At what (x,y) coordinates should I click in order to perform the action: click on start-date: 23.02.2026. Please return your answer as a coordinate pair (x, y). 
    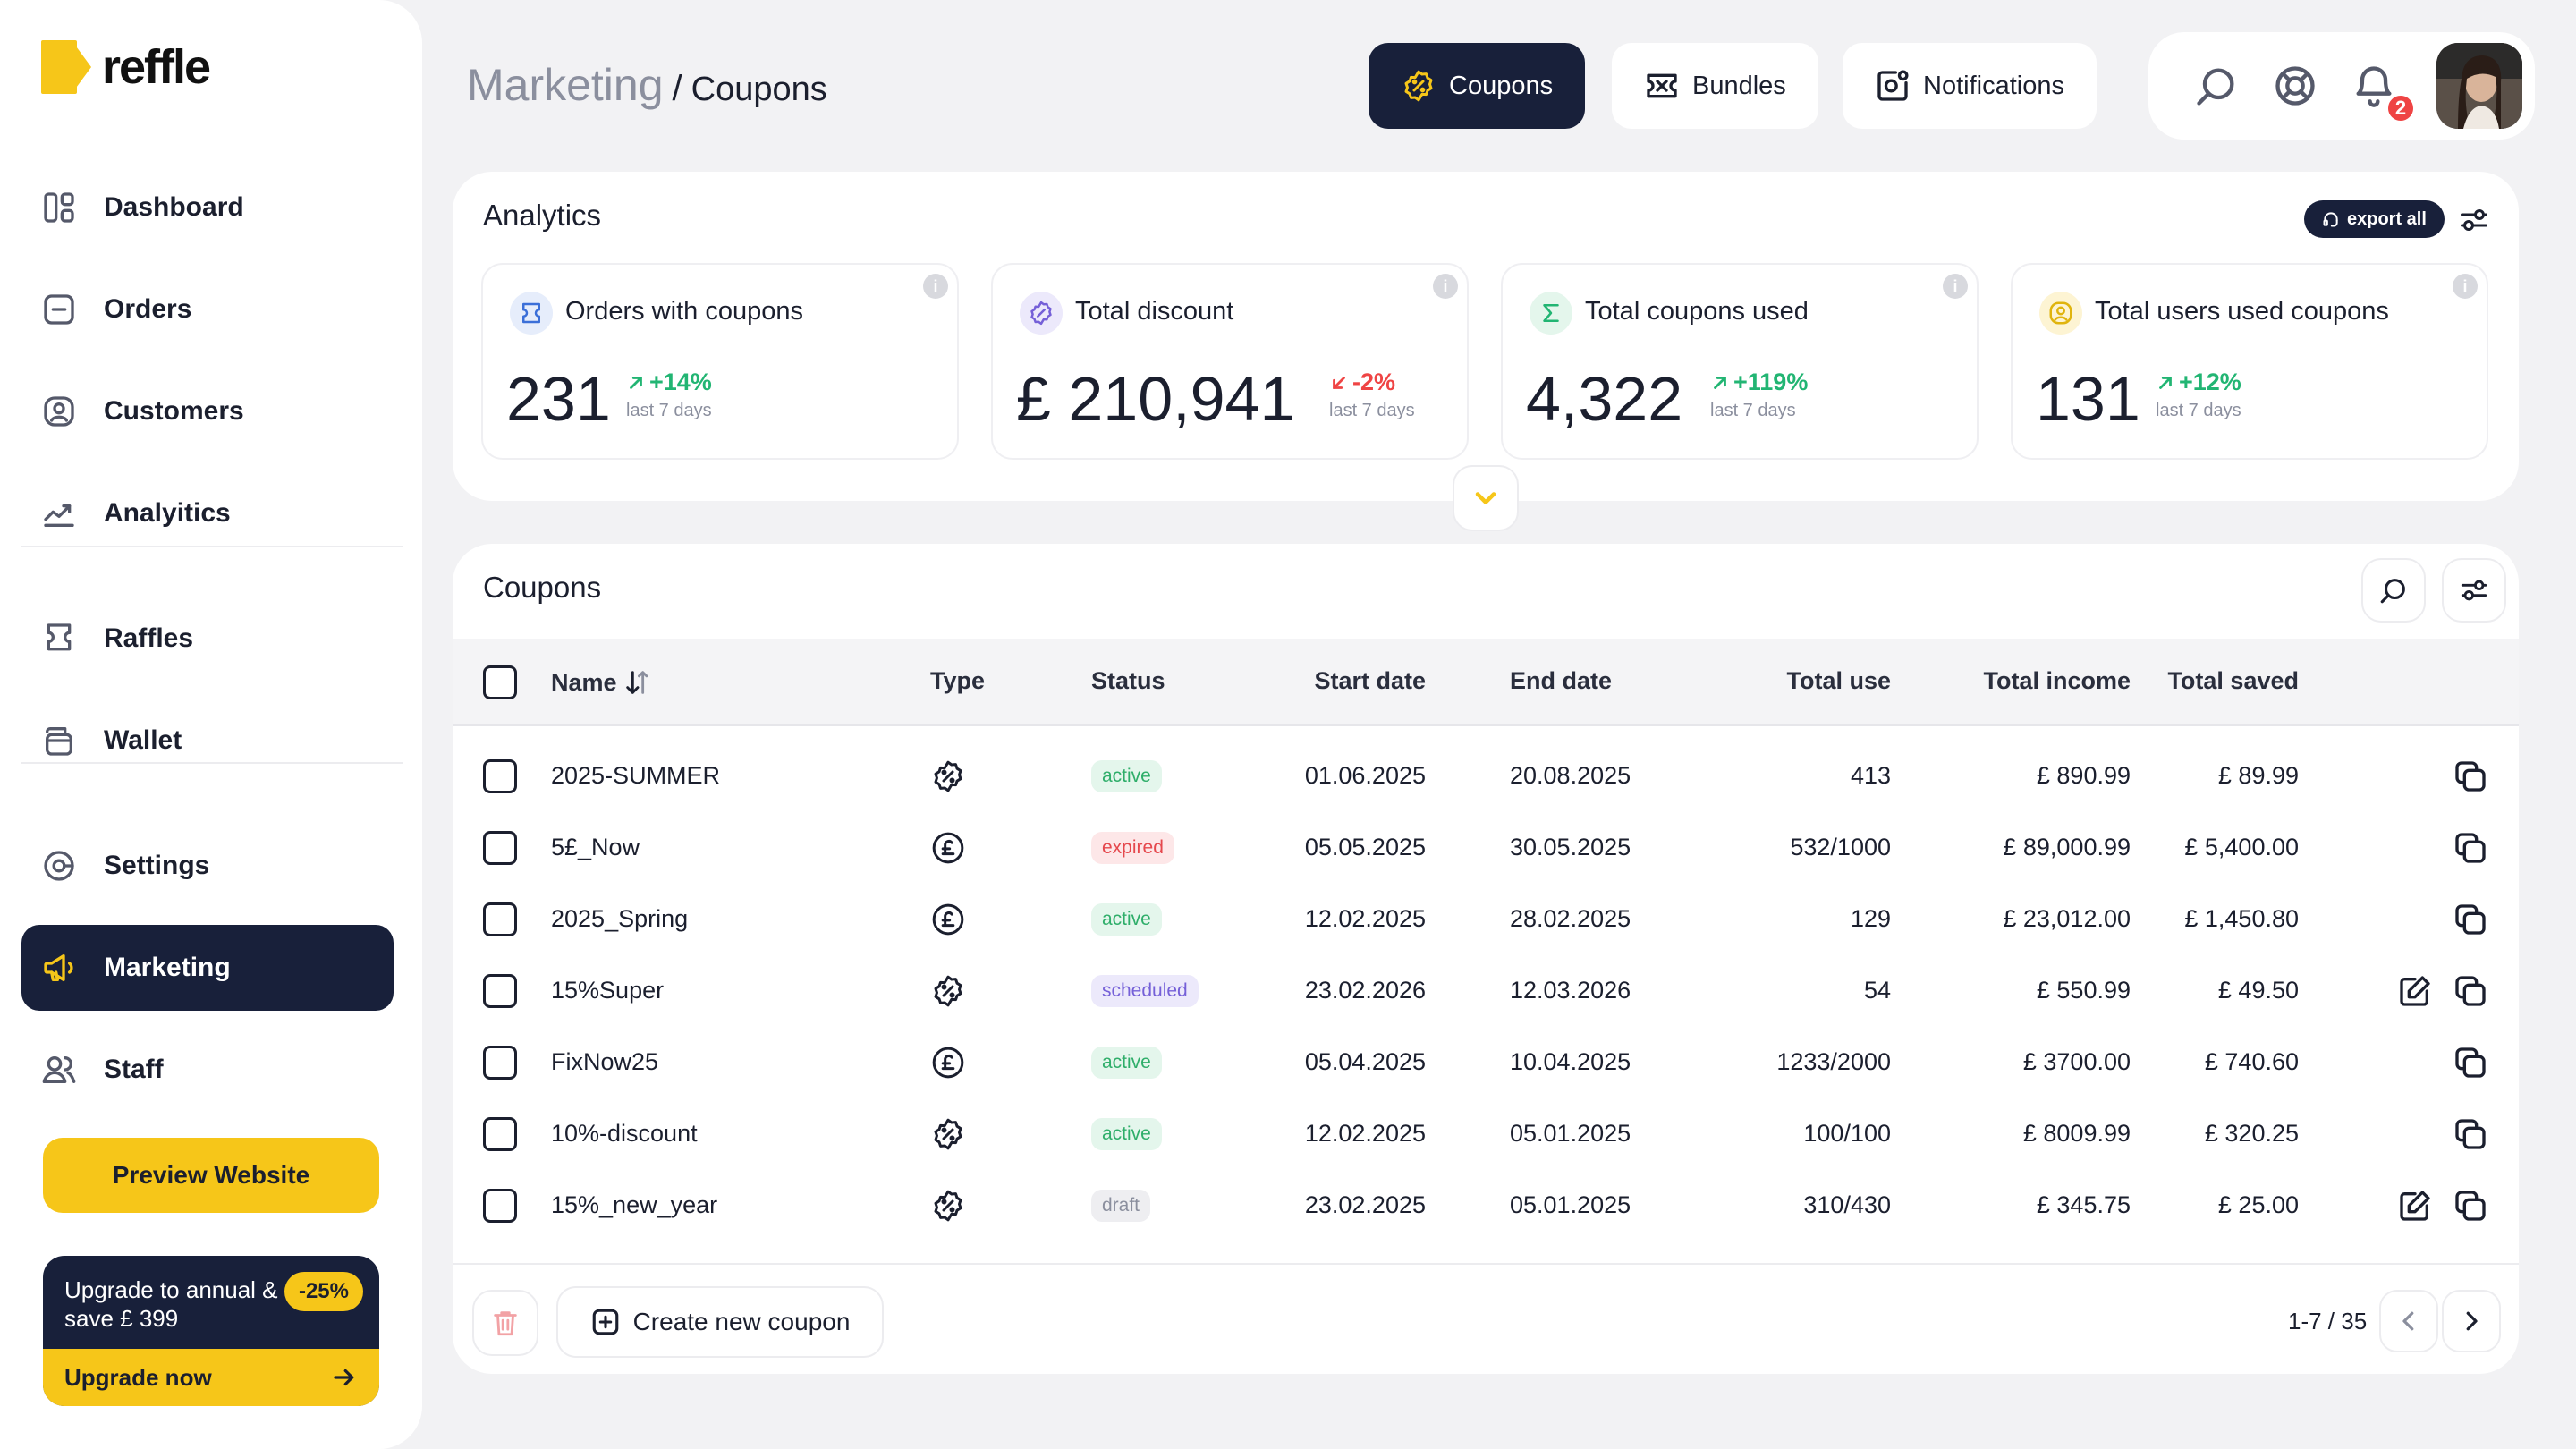
    Looking at the image, I should click on (1365, 990).